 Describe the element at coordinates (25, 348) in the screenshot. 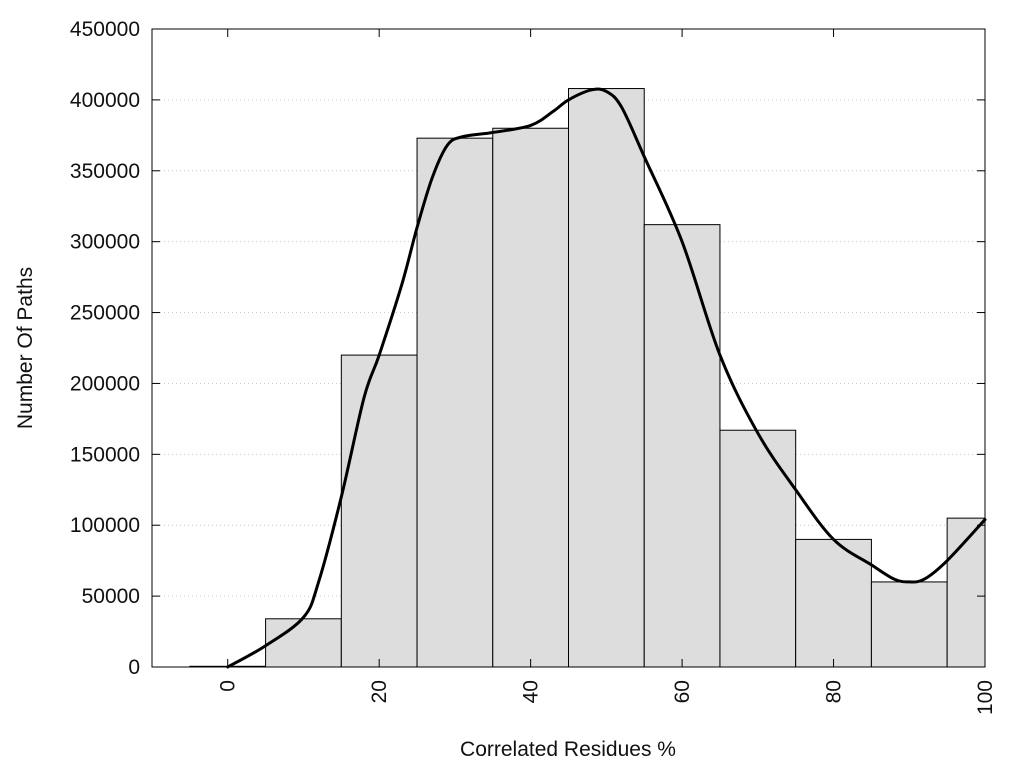

I see `y-axis-label: Number Of Paths` at that location.